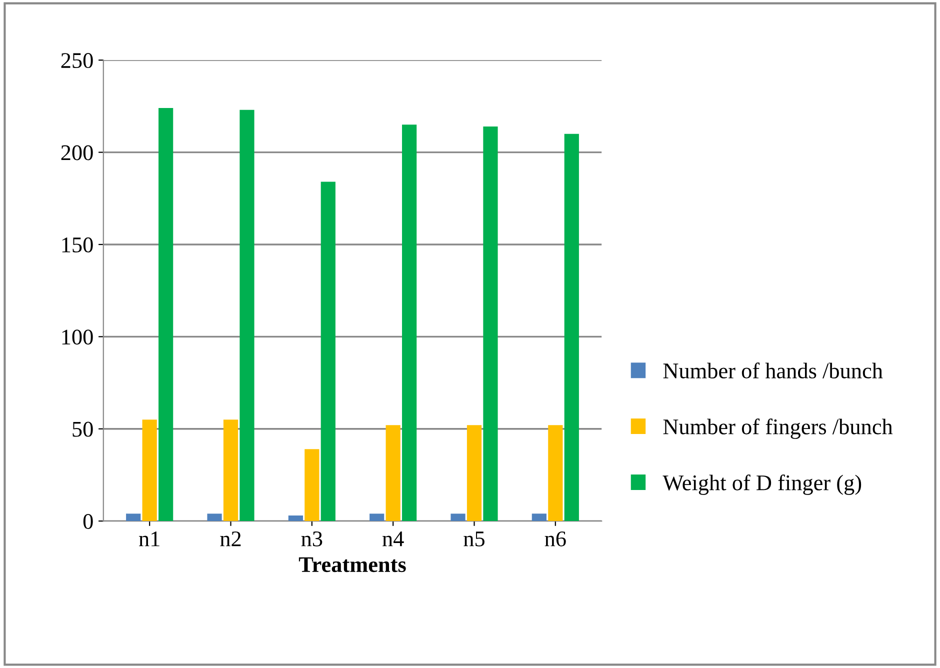  What do you see at coordinates (77, 152) in the screenshot?
I see `y-tick-label: 200` at bounding box center [77, 152].